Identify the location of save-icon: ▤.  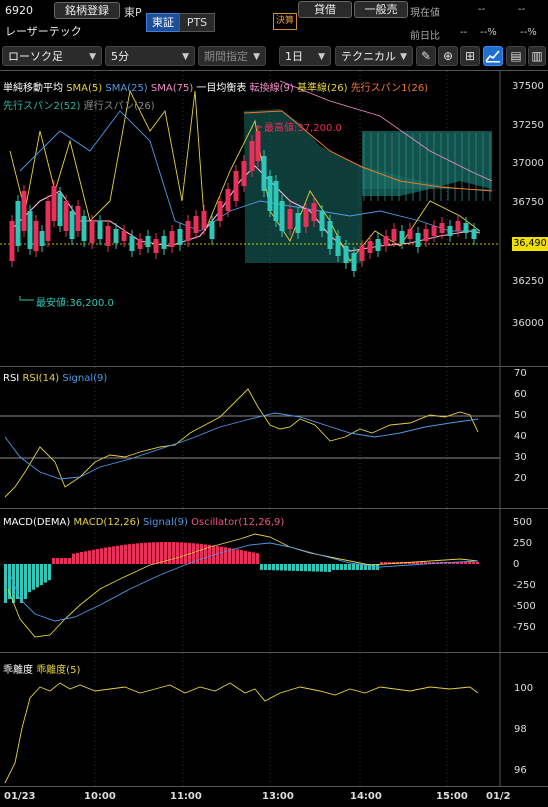
(516, 56).